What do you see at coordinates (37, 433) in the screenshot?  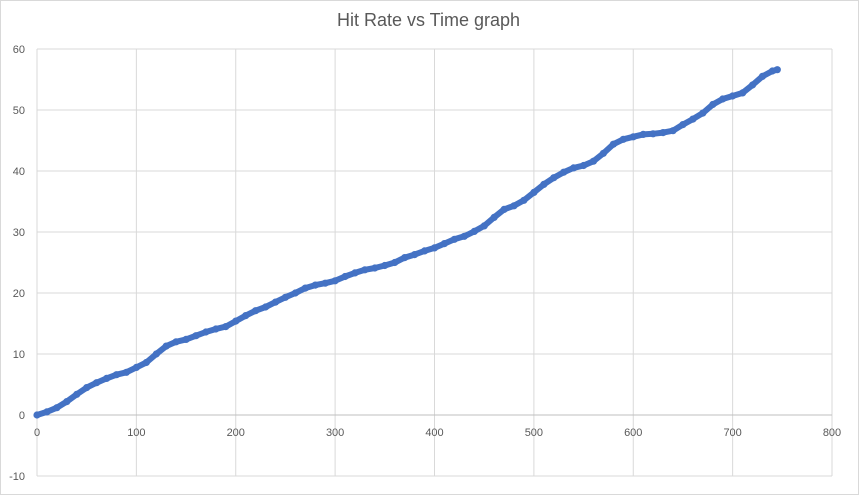 I see `x-tick-label: 0` at bounding box center [37, 433].